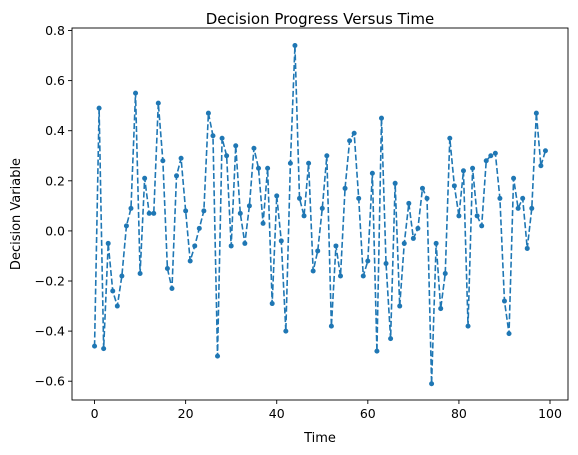 Image resolution: width=578 pixels, height=455 pixels. Describe the element at coordinates (55, 130) in the screenshot. I see `y-tick-label: 0.4` at that location.